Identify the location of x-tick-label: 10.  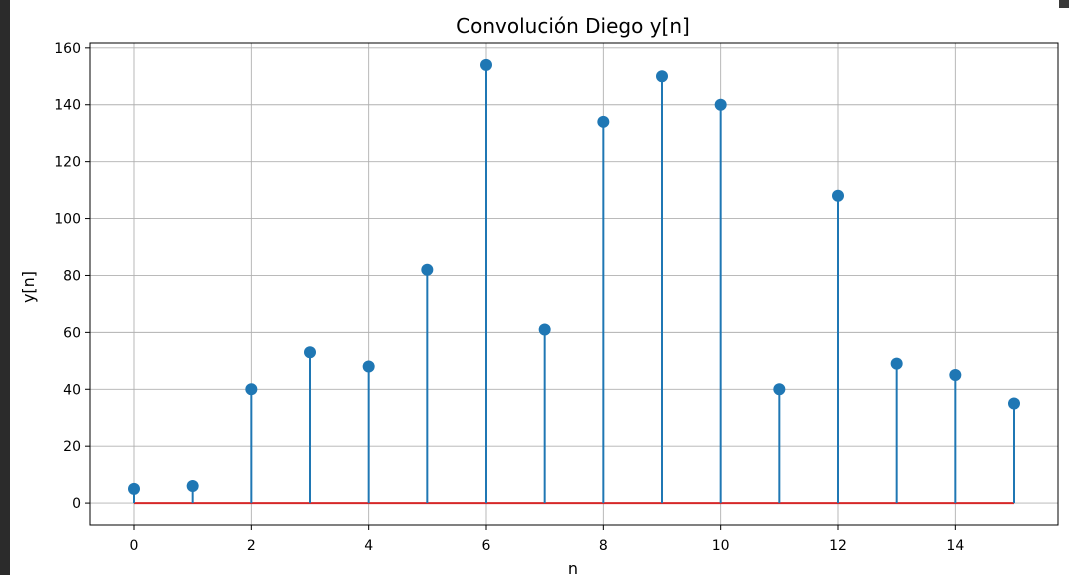
(721, 546).